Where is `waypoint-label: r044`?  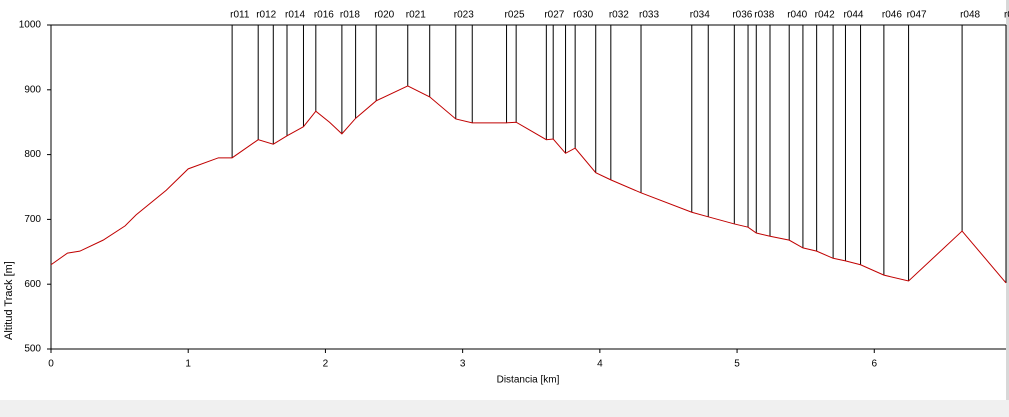 waypoint-label: r044 is located at coordinates (853, 15).